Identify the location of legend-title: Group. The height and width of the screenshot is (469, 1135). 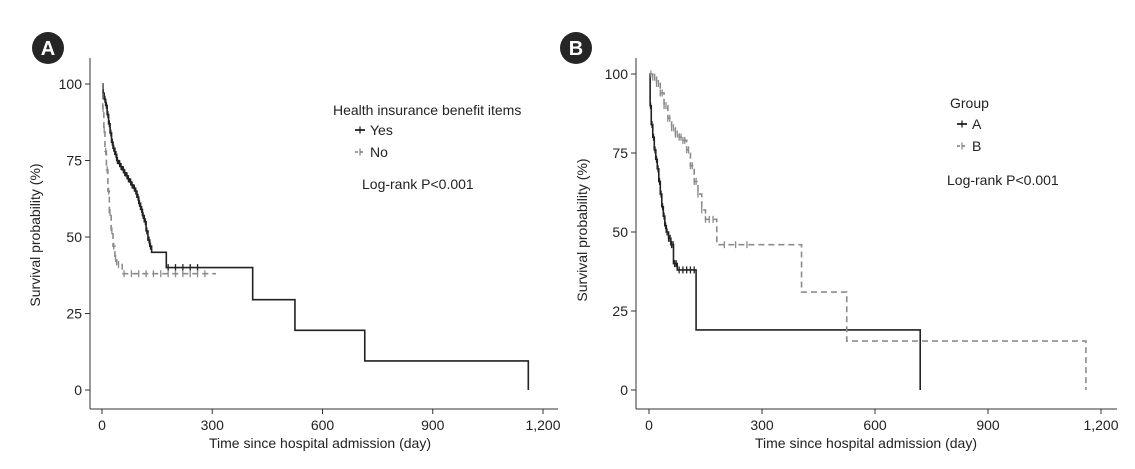
(969, 103).